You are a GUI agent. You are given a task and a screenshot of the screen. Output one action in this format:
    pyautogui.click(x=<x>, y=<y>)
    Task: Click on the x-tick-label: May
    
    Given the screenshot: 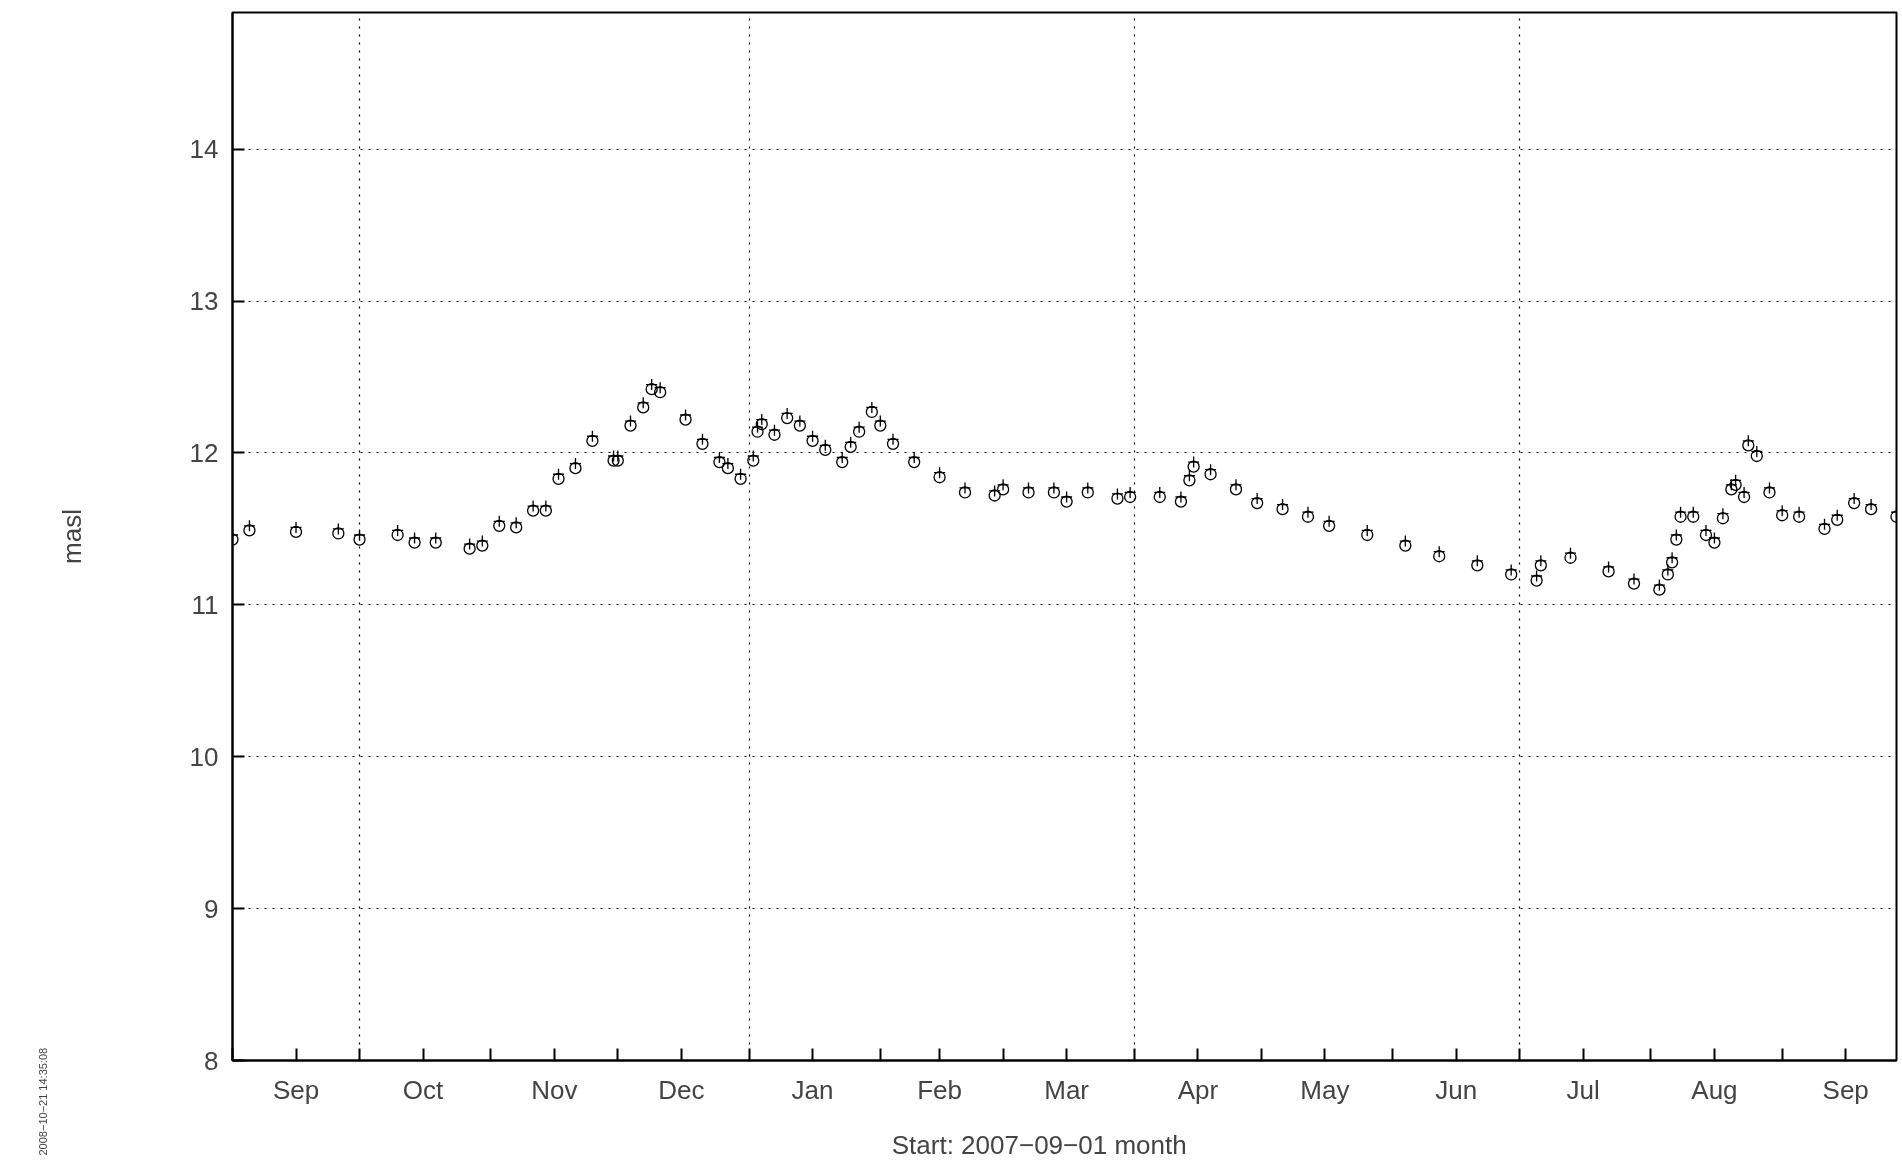 What is the action you would take?
    pyautogui.click(x=1325, y=1089)
    